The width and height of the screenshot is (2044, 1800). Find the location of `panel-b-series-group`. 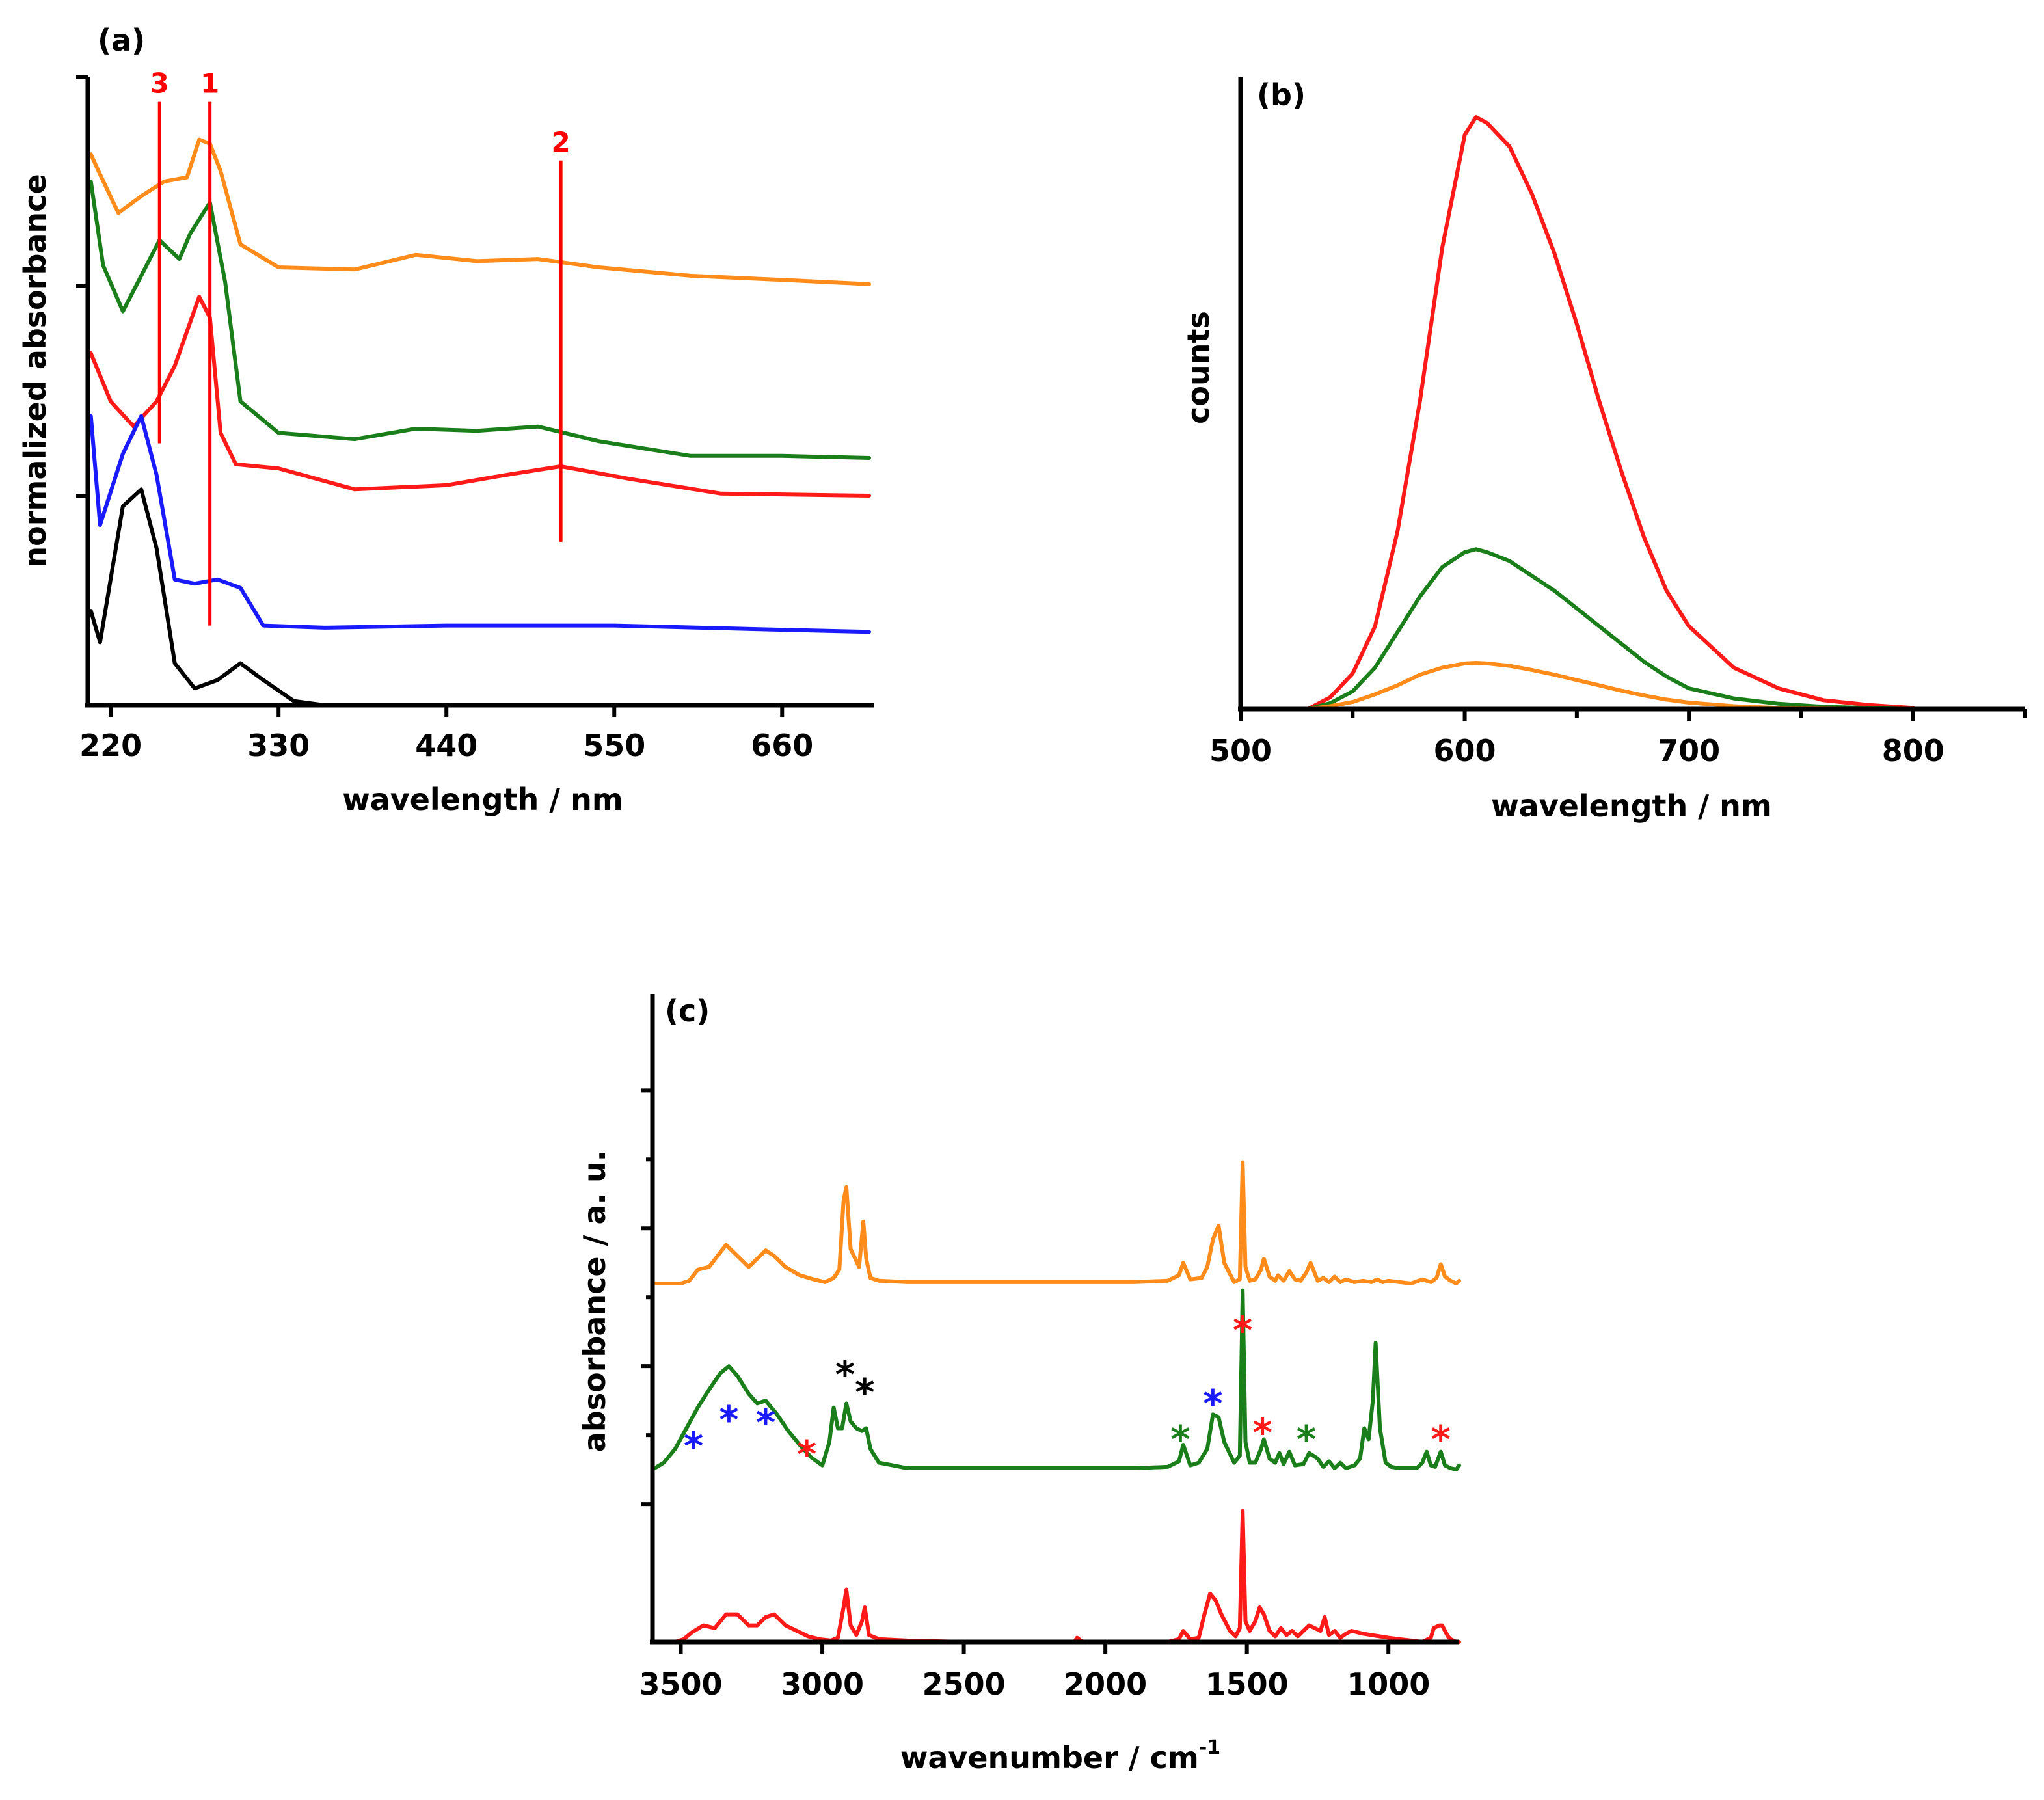

panel-b-series-group is located at coordinates (1610, 413).